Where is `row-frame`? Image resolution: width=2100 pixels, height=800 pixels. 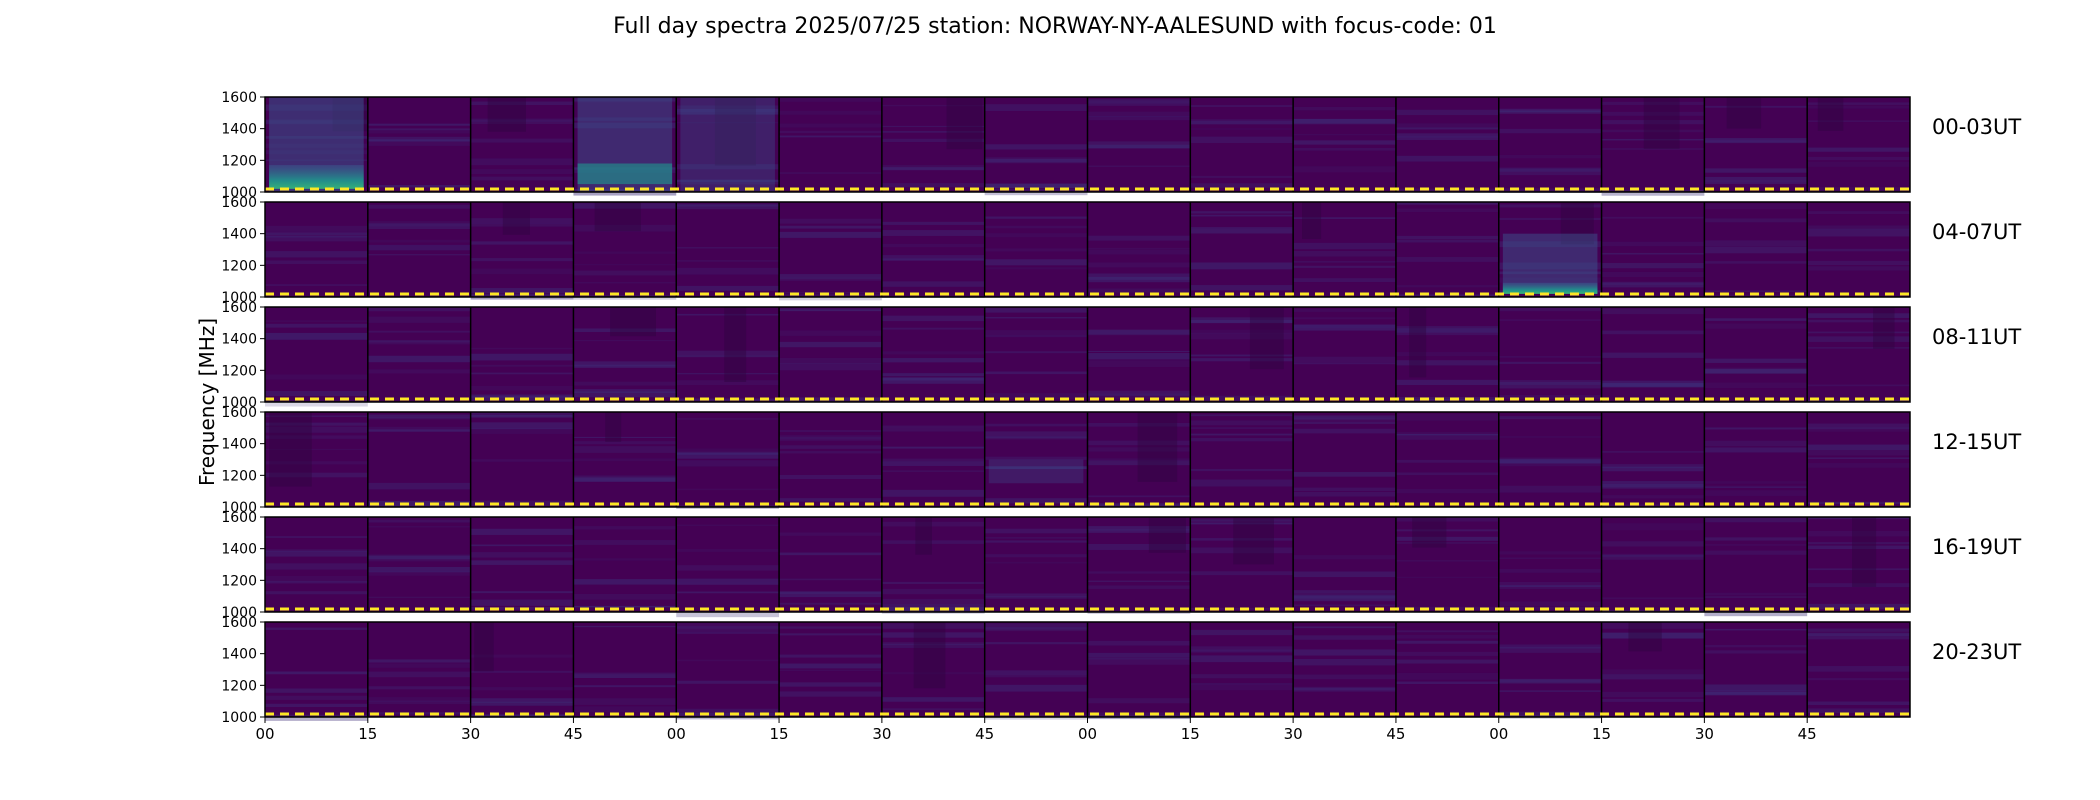 row-frame is located at coordinates (1087, 354).